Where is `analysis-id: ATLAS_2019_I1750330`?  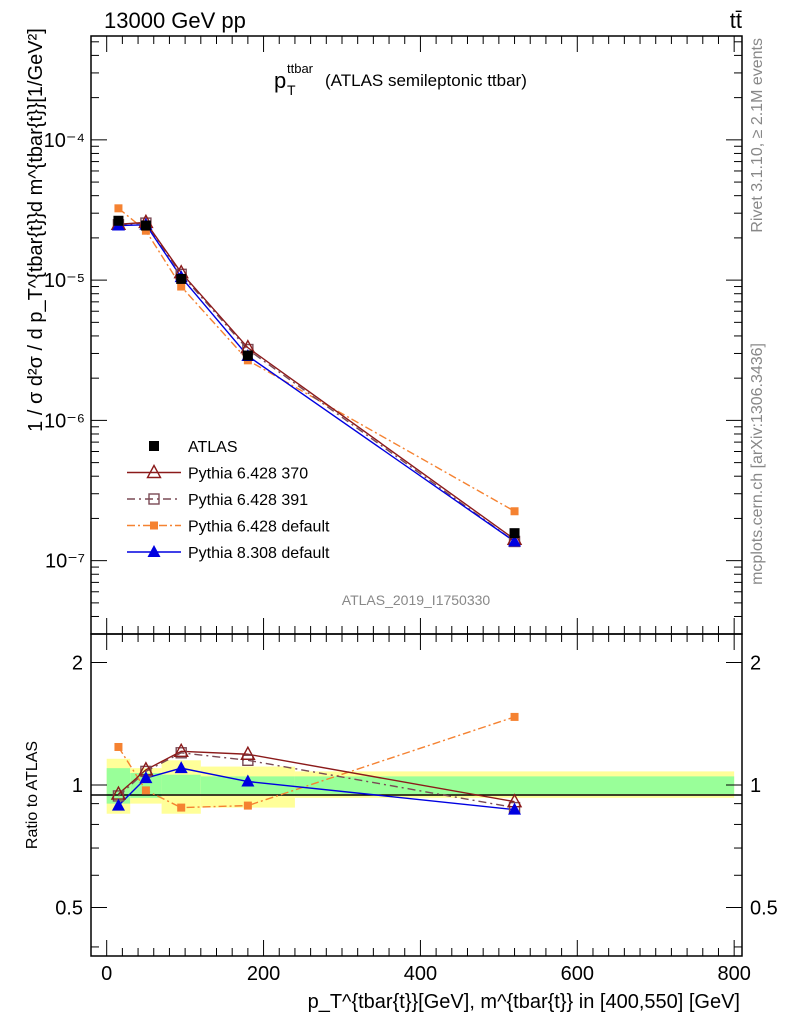
analysis-id: ATLAS_2019_I1750330 is located at coordinates (416, 600).